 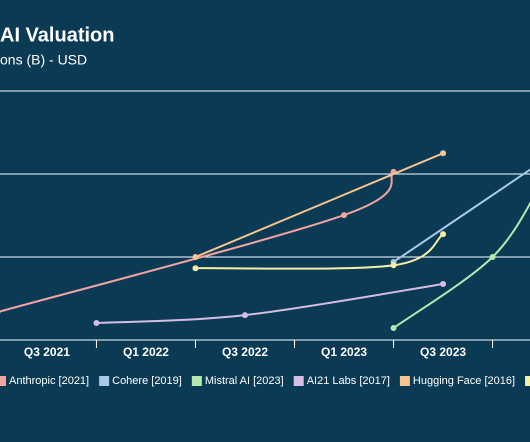 What do you see at coordinates (443, 352) in the screenshot?
I see `x-tick-label: Q3 2023` at bounding box center [443, 352].